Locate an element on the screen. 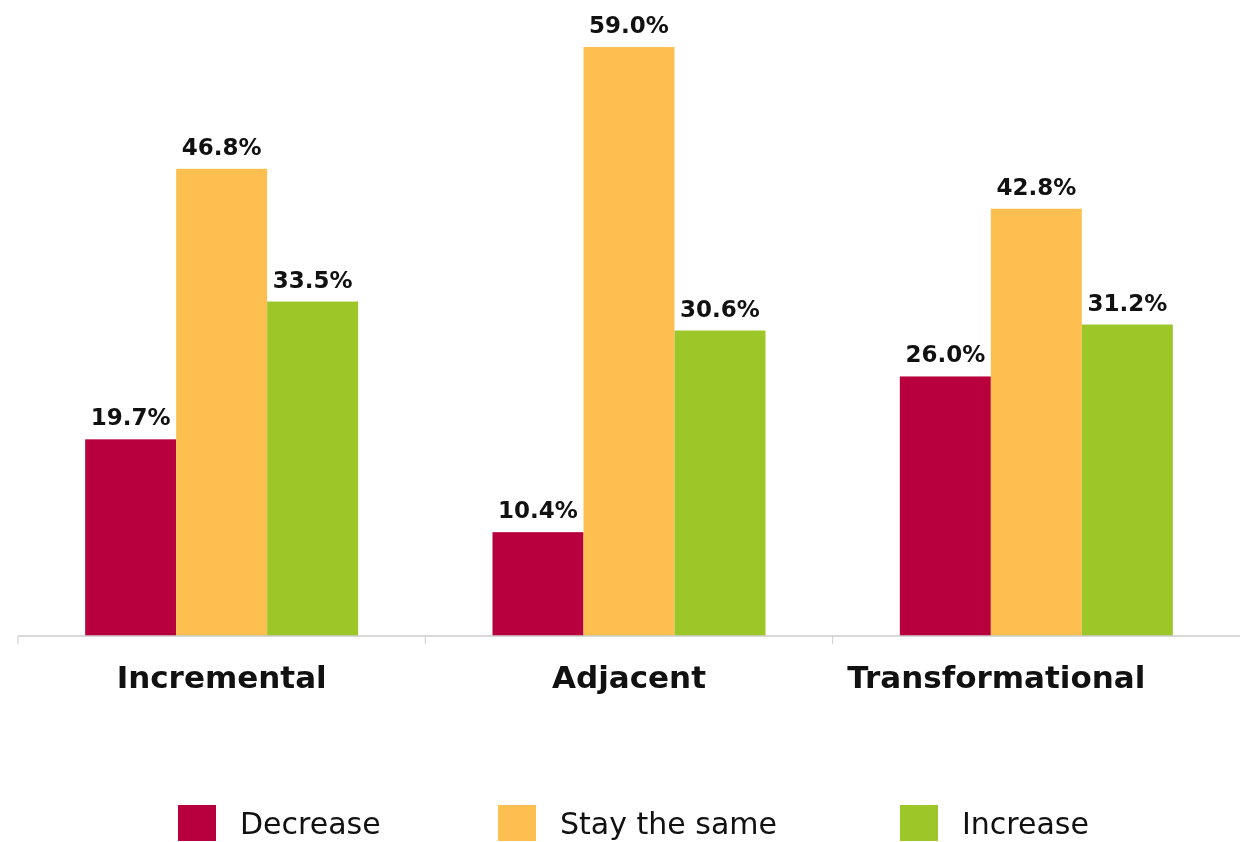 The height and width of the screenshot is (842, 1240). x-tick-label: Incremental is located at coordinates (221, 677).